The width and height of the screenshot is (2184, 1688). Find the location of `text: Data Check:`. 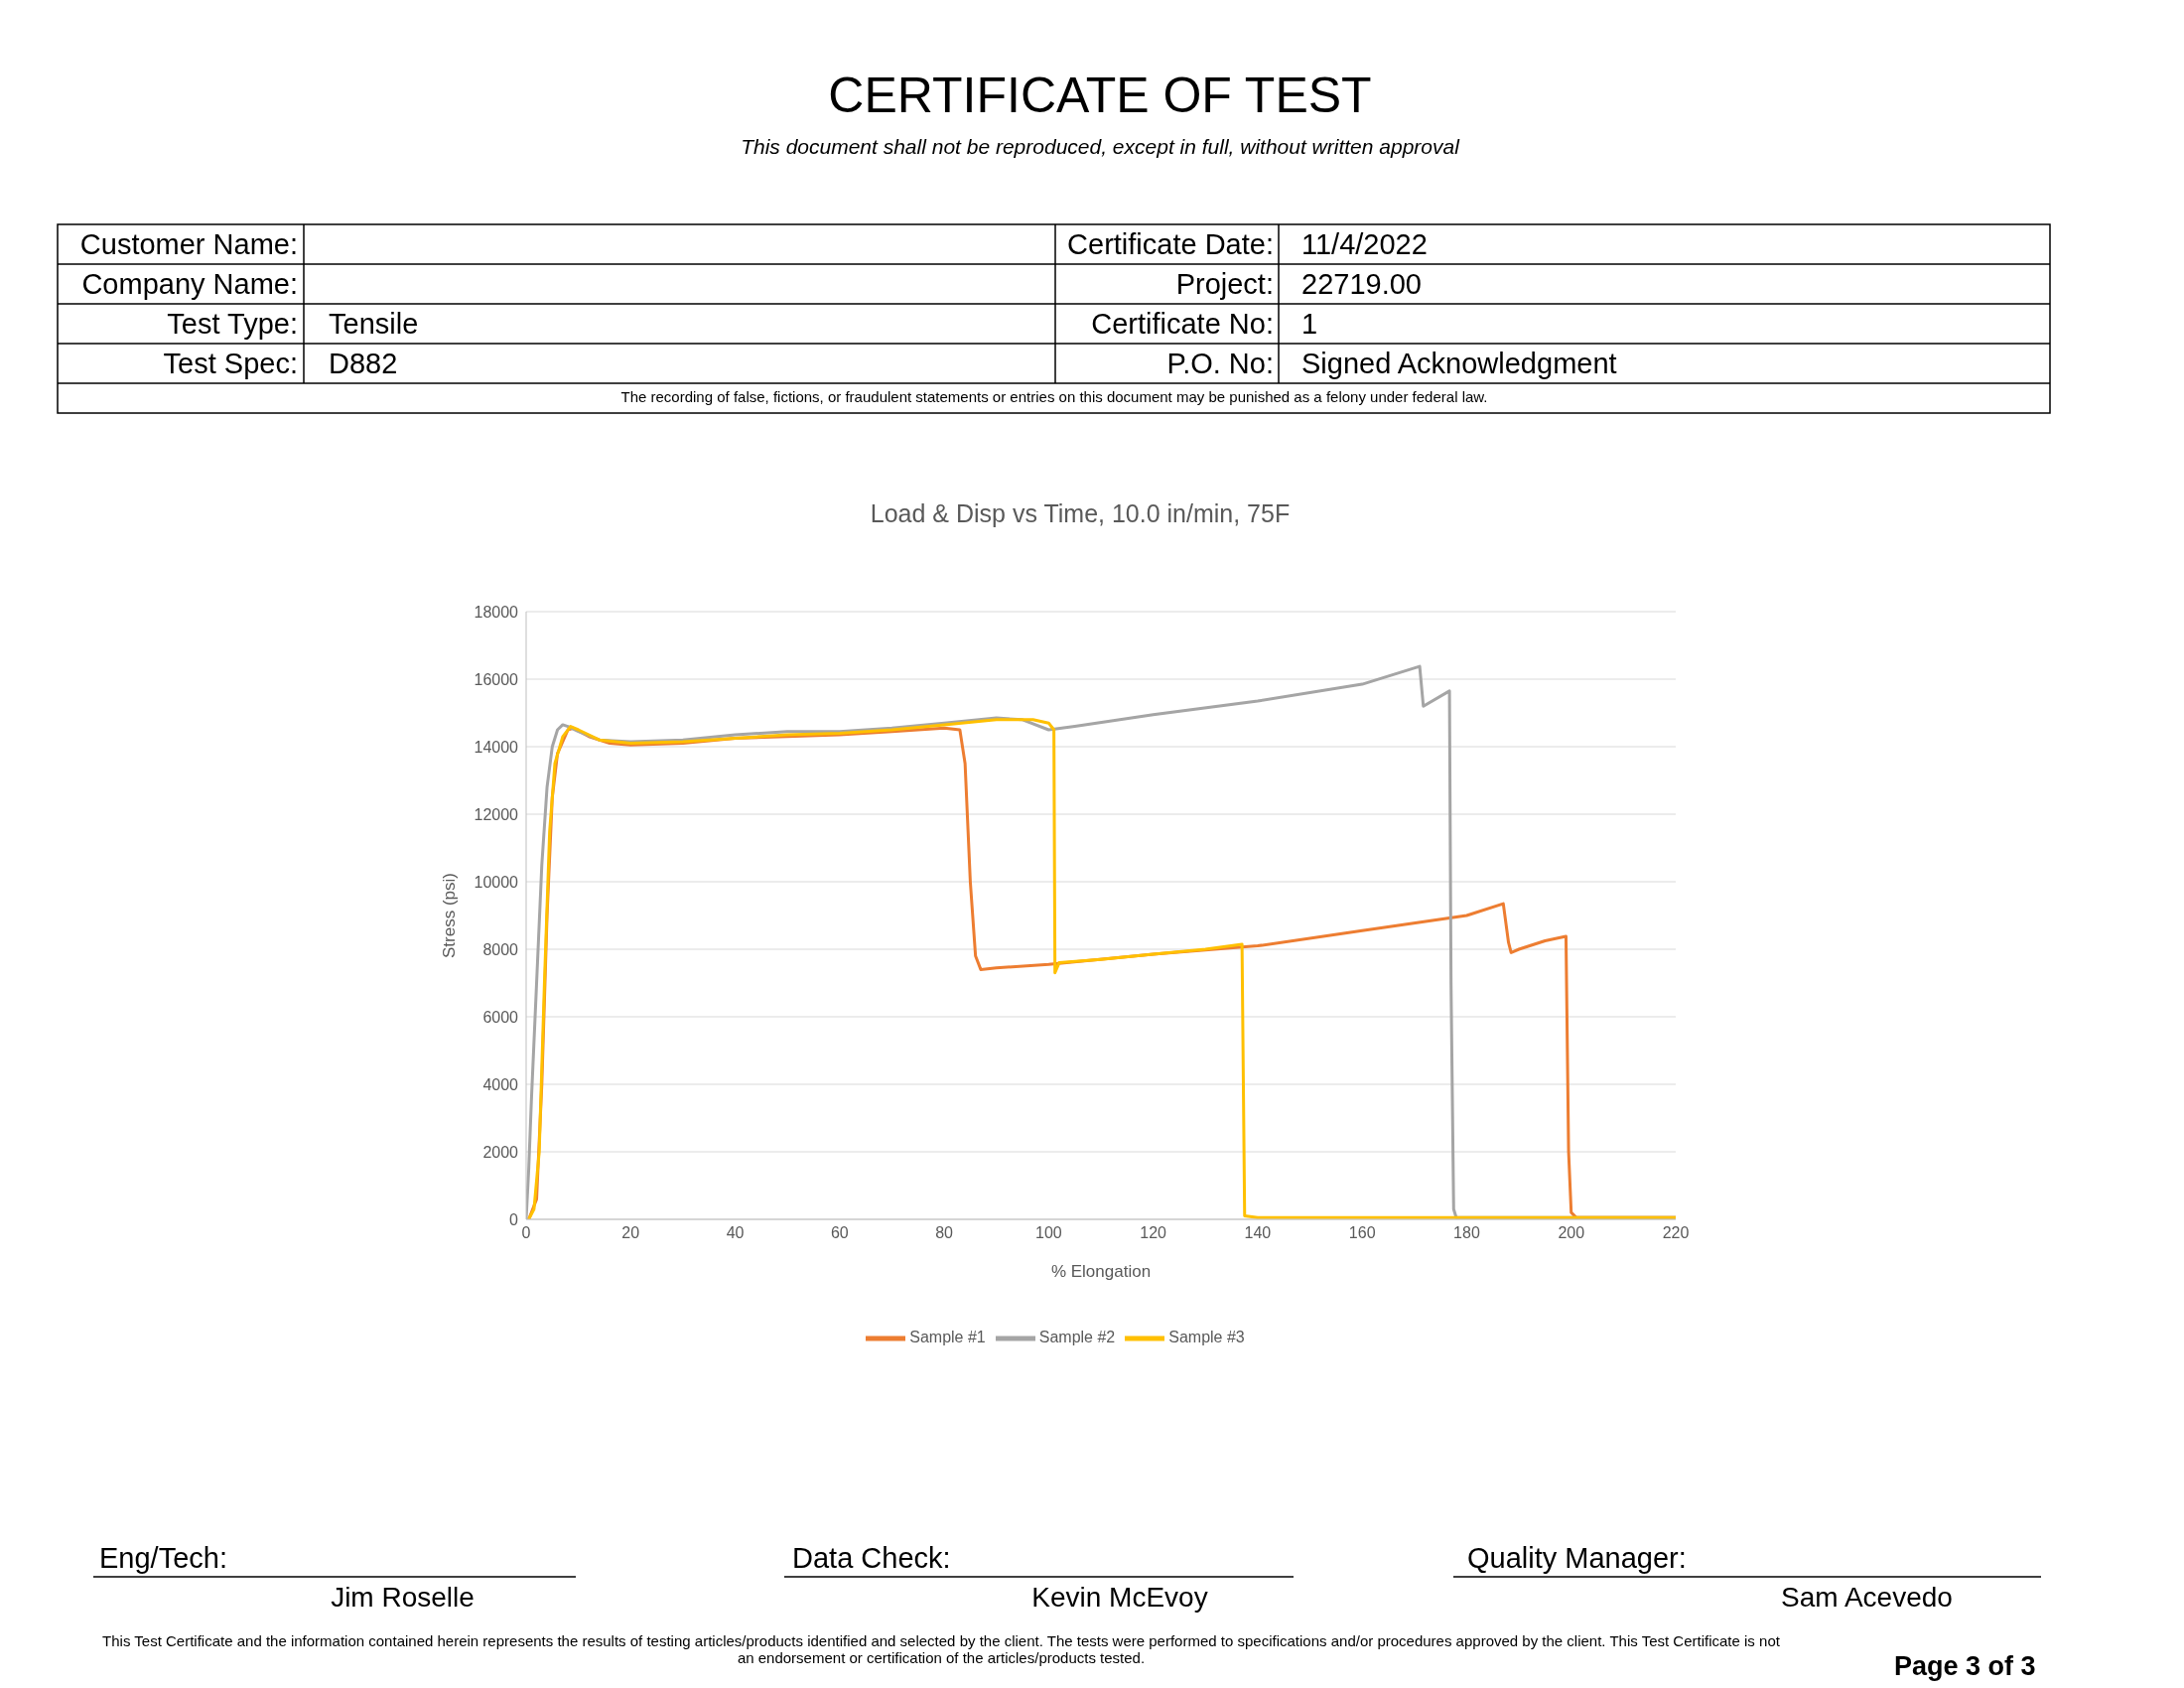

text: Data Check: is located at coordinates (871, 1559).